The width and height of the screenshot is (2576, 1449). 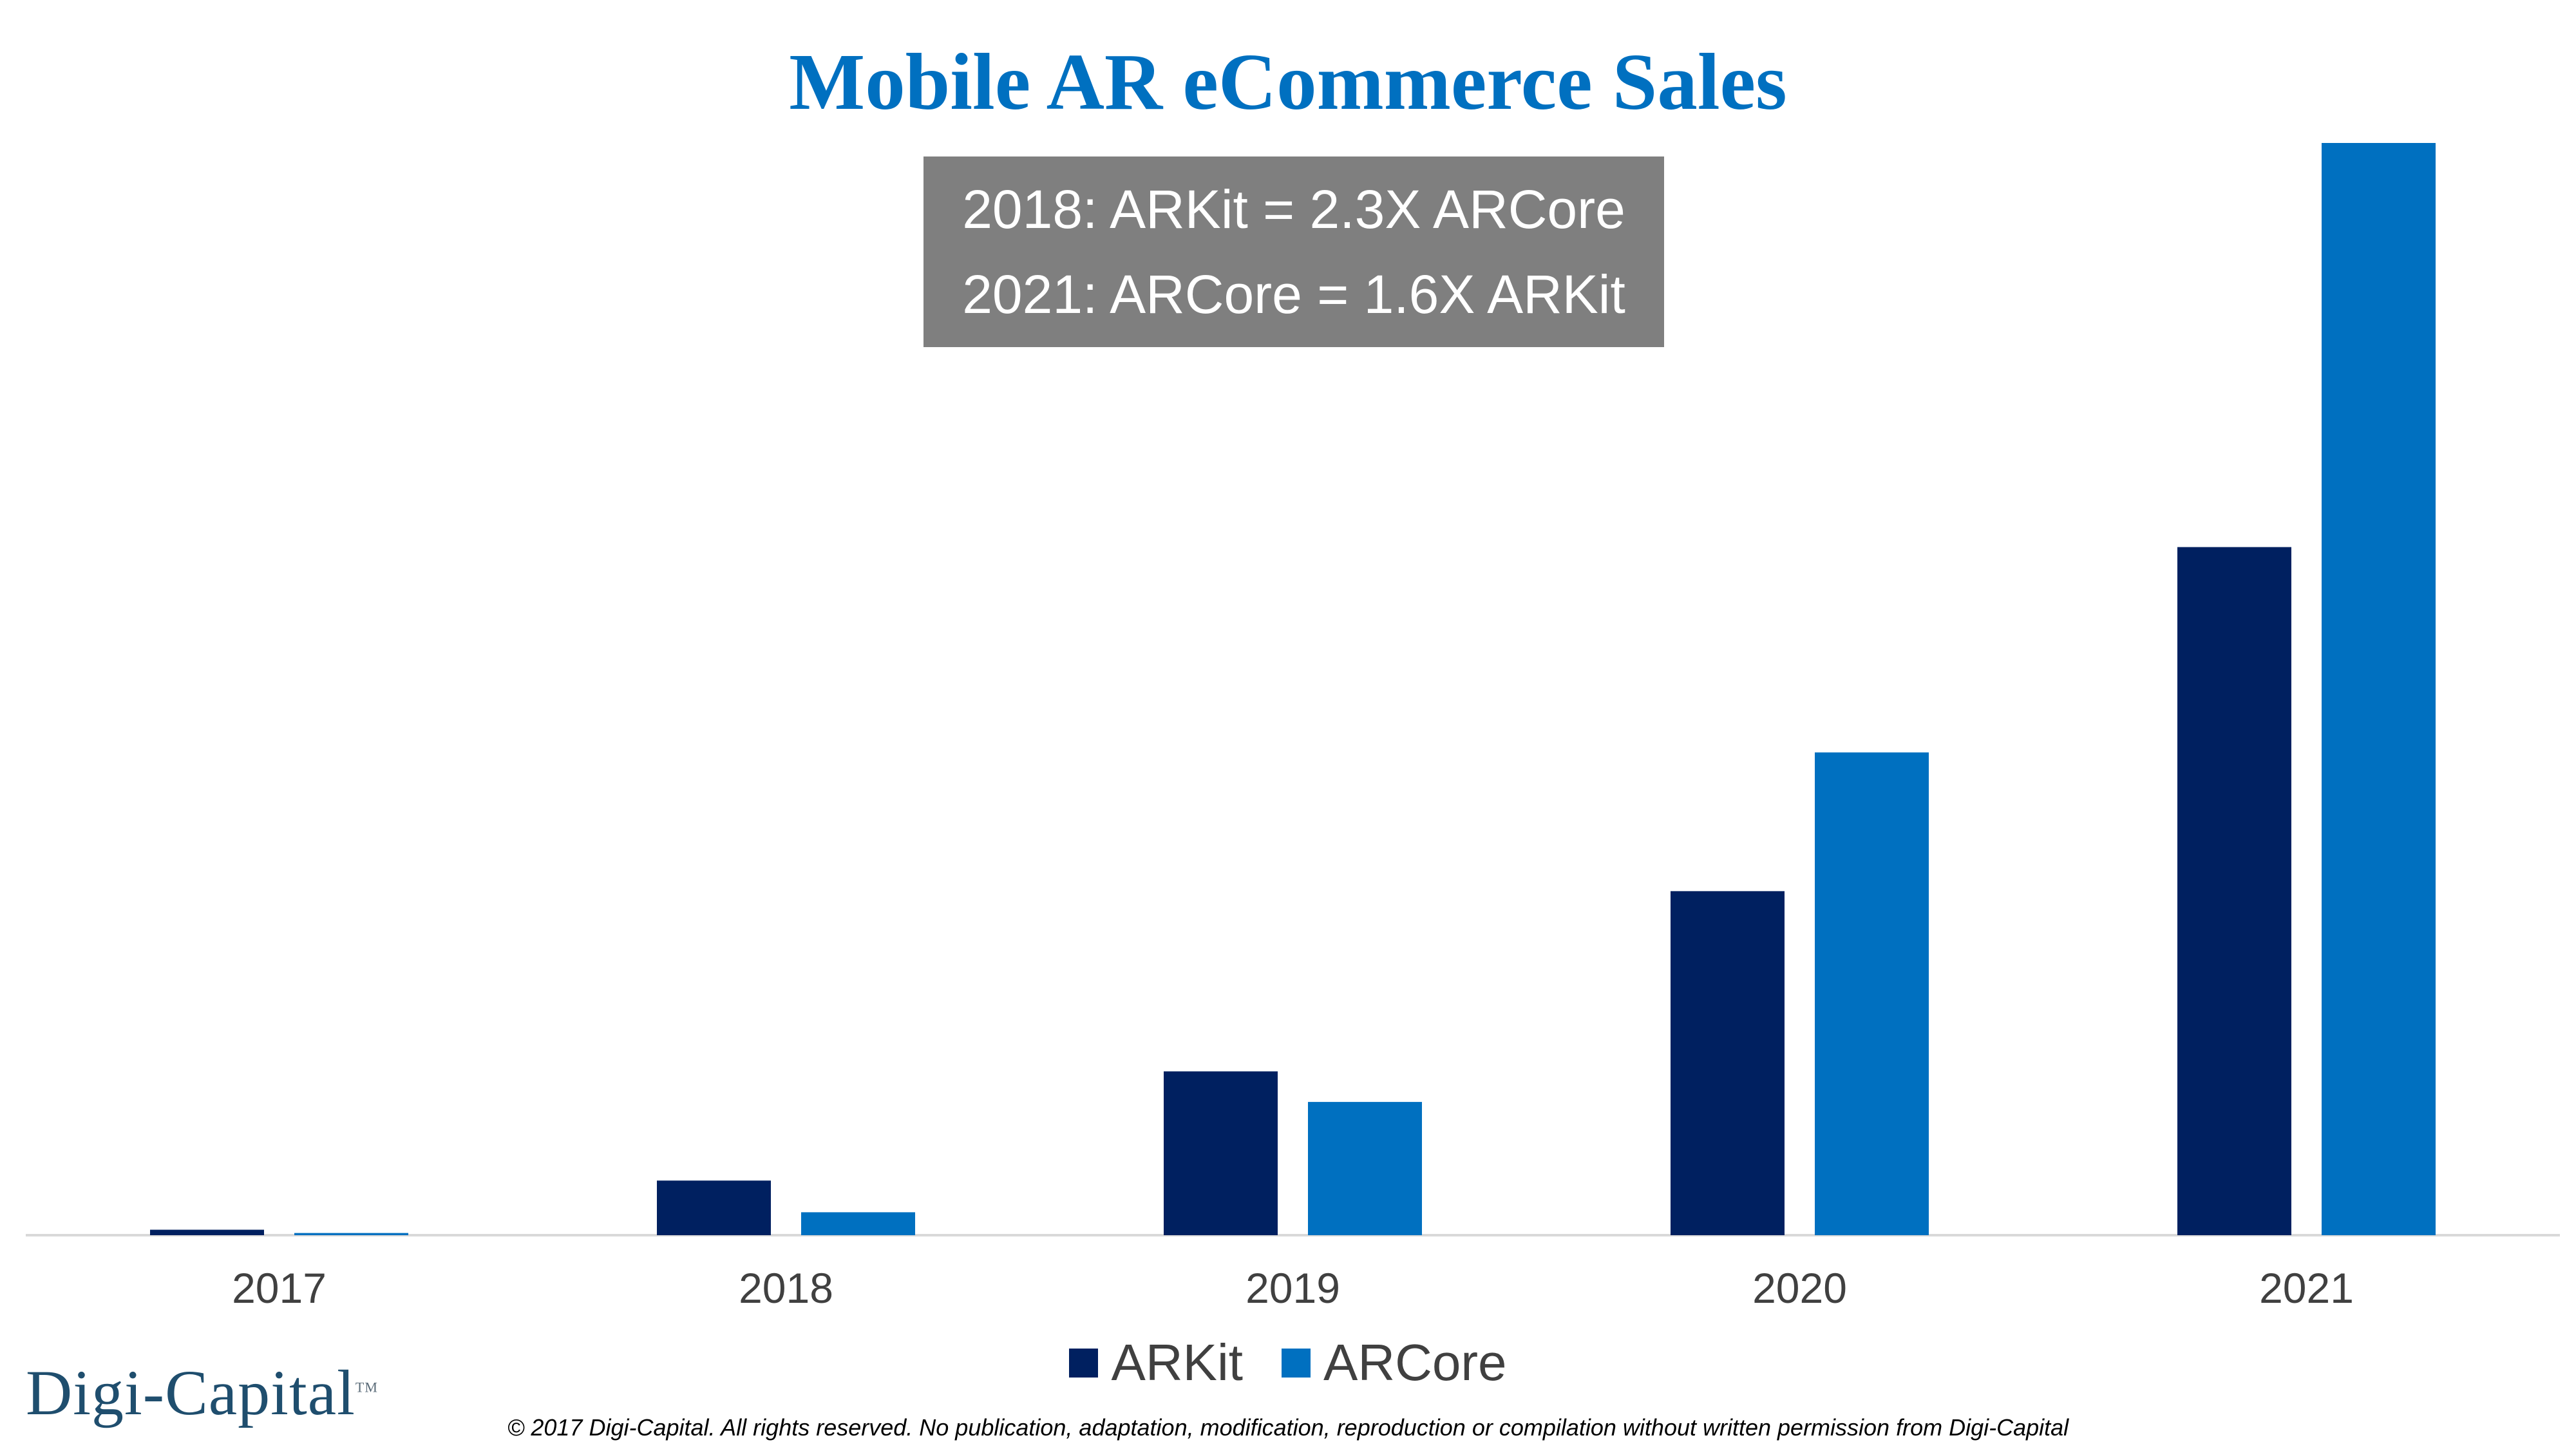 What do you see at coordinates (207, 1232) in the screenshot?
I see `bar-arkit-2017` at bounding box center [207, 1232].